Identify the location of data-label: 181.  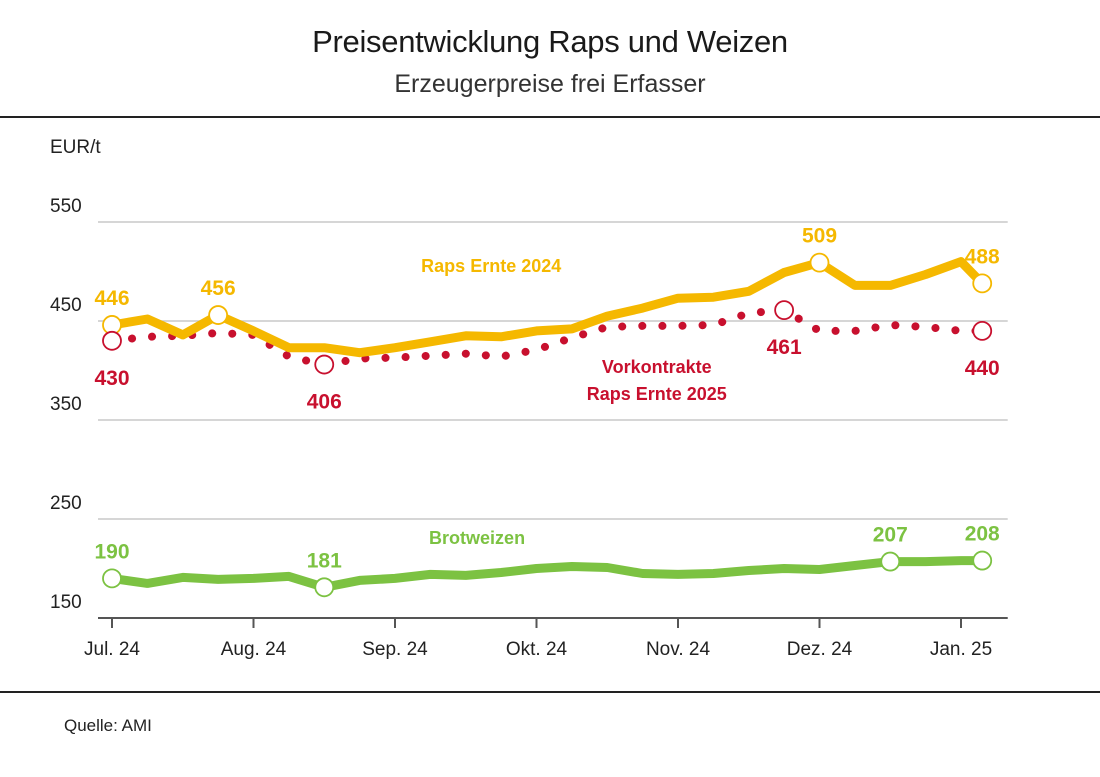
(324, 560).